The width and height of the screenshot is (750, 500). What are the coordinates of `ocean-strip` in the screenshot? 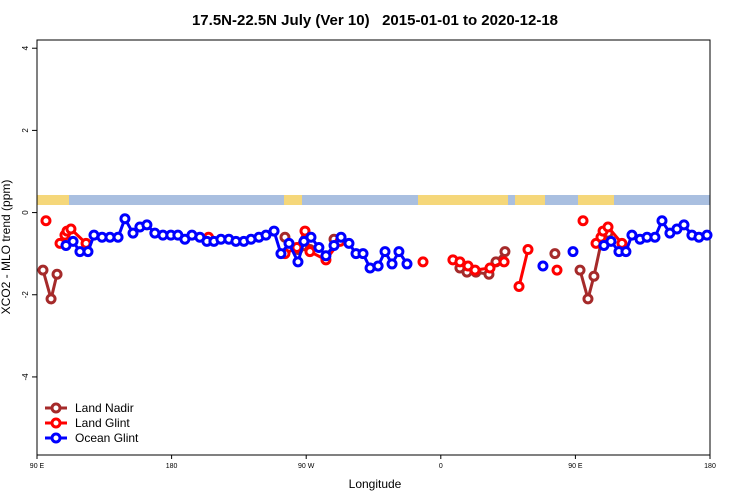 It's located at (373, 200).